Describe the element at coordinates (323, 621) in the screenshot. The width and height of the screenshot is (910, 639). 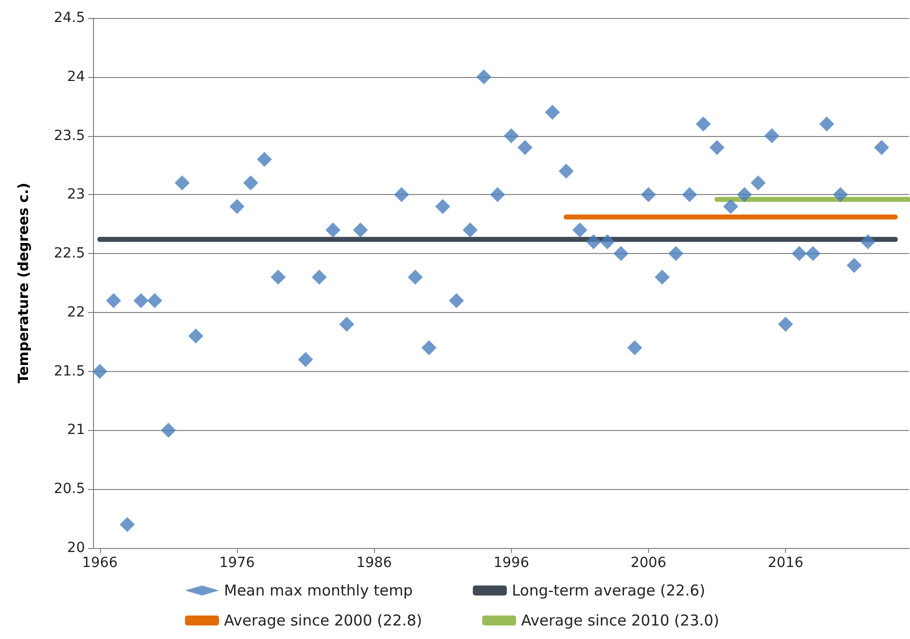
I see `legend-label: Average since 2000 (22.8)` at that location.